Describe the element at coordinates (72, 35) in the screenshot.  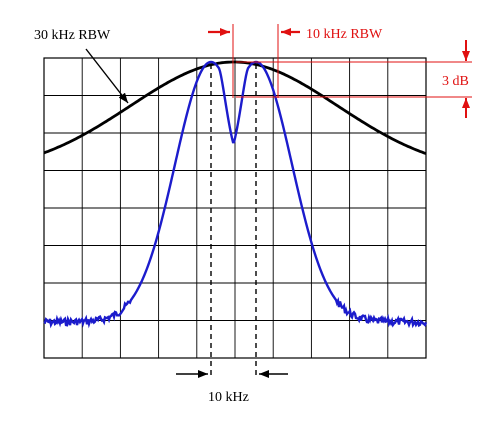
I see `label-30khz-rbw: 30 kHz RBW` at that location.